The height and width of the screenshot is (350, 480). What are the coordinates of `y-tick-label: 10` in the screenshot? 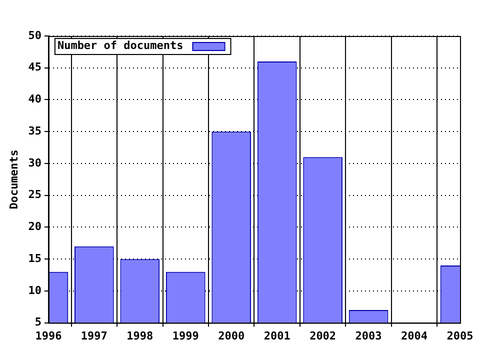 It's located at (35, 290).